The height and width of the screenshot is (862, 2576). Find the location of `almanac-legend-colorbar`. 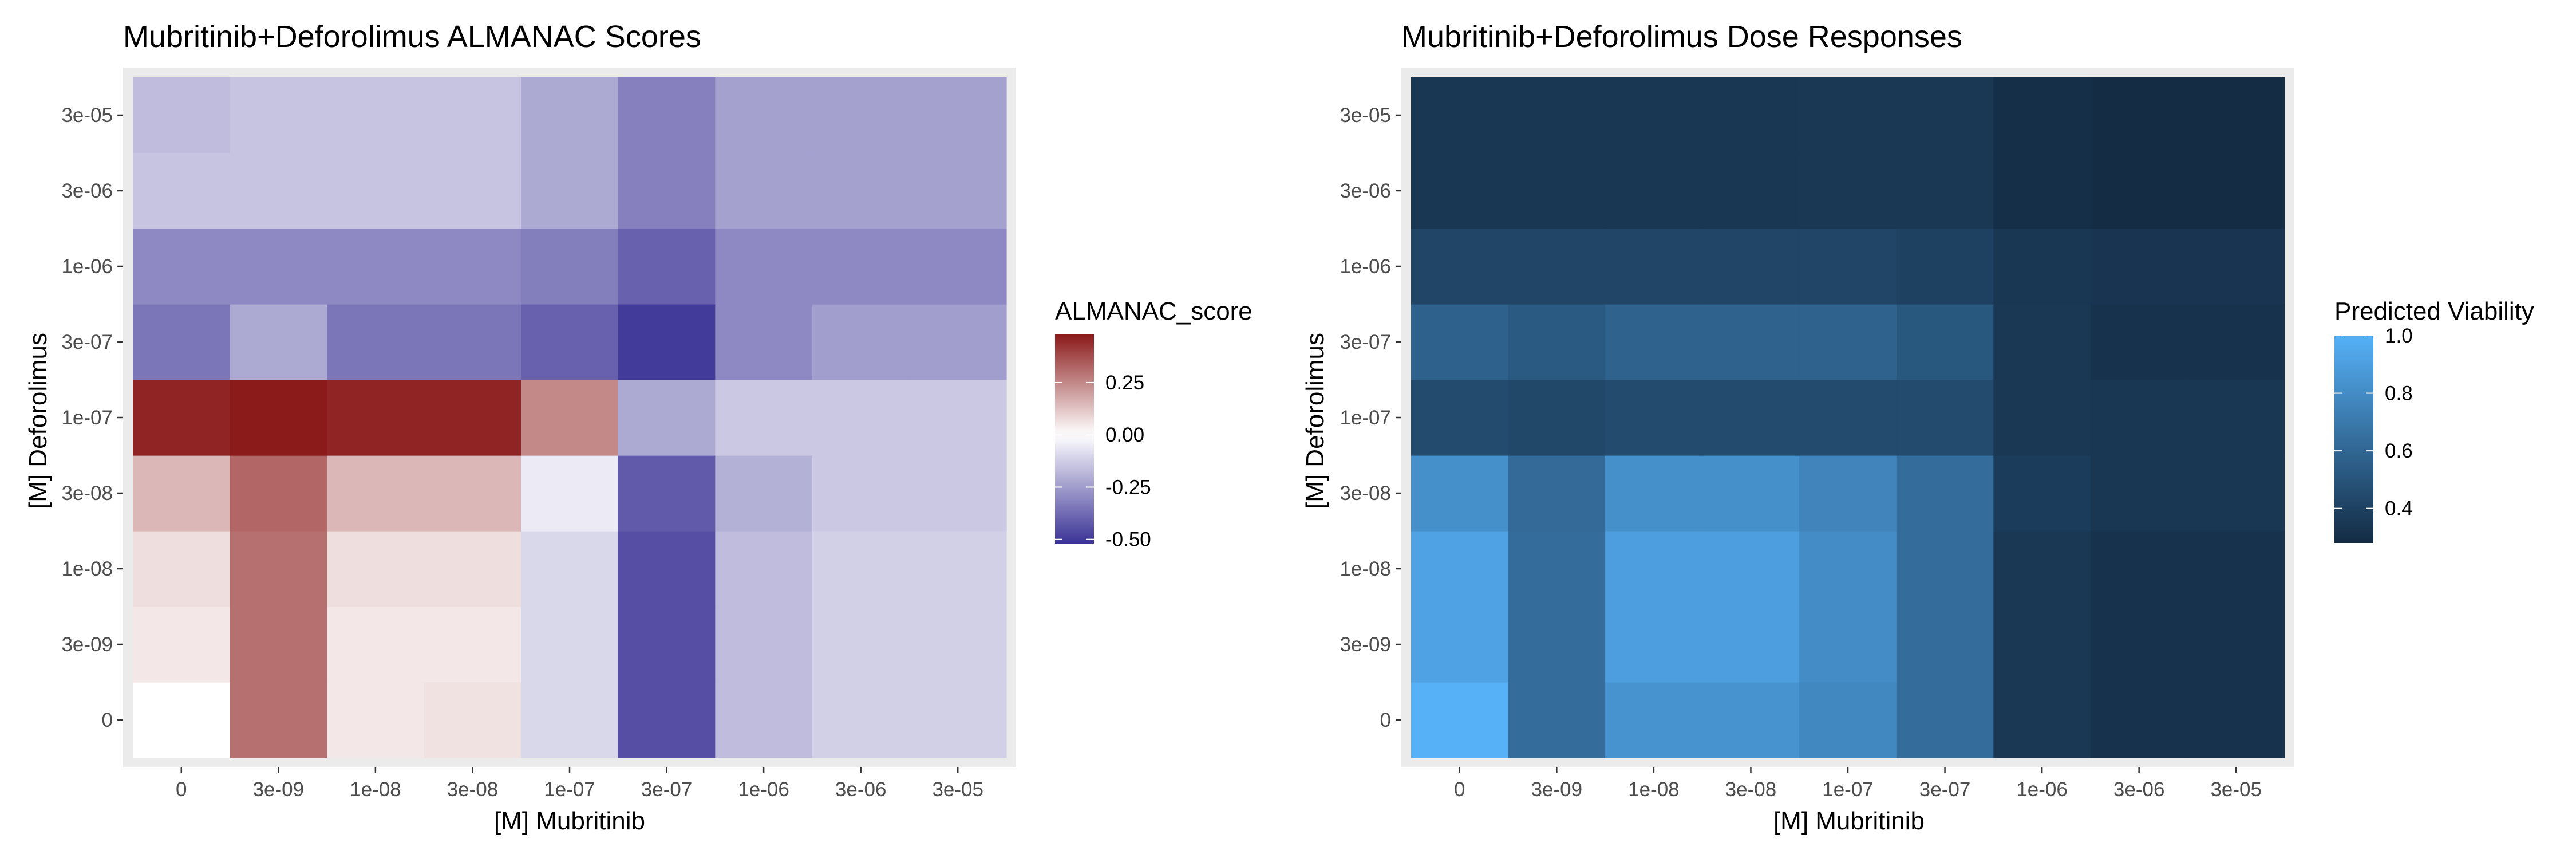

almanac-legend-colorbar is located at coordinates (1074, 439).